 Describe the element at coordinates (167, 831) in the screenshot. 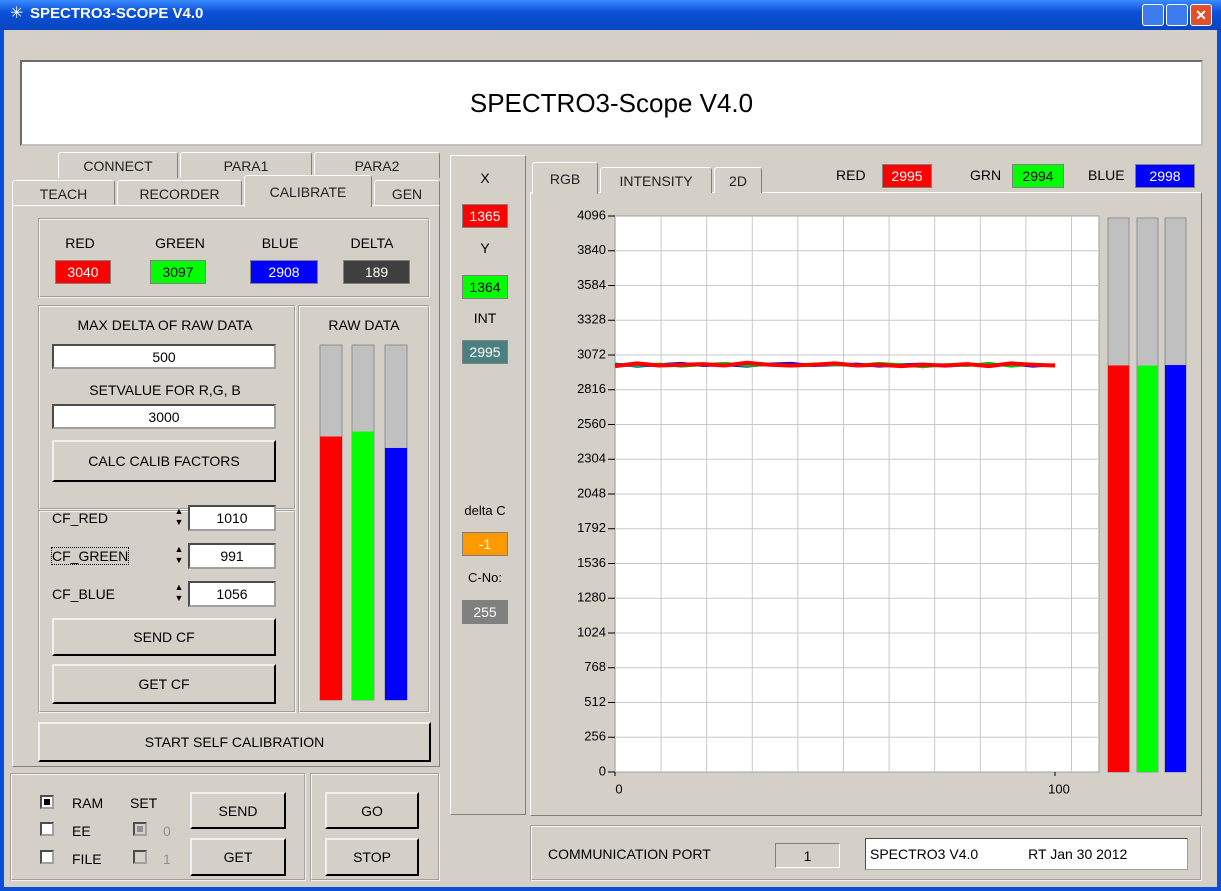

I see `set-option: 0` at that location.